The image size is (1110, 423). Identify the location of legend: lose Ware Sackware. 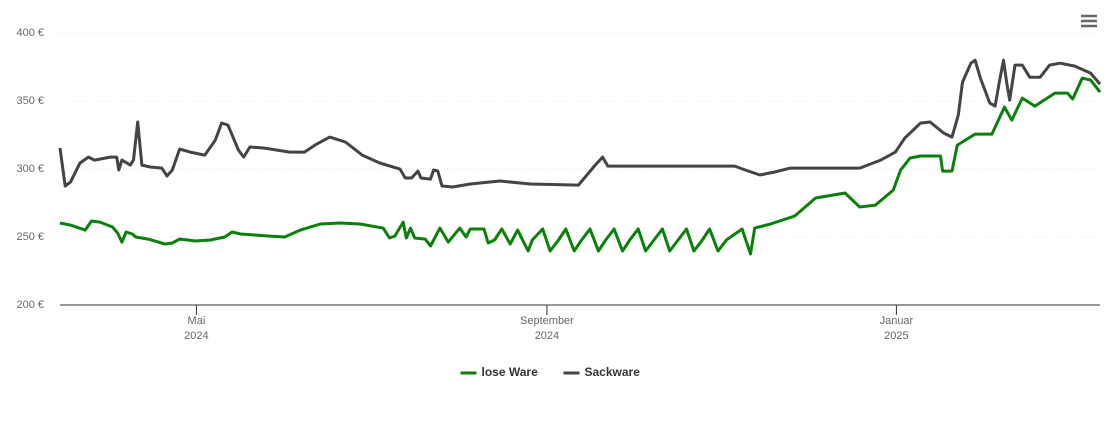
(550, 372).